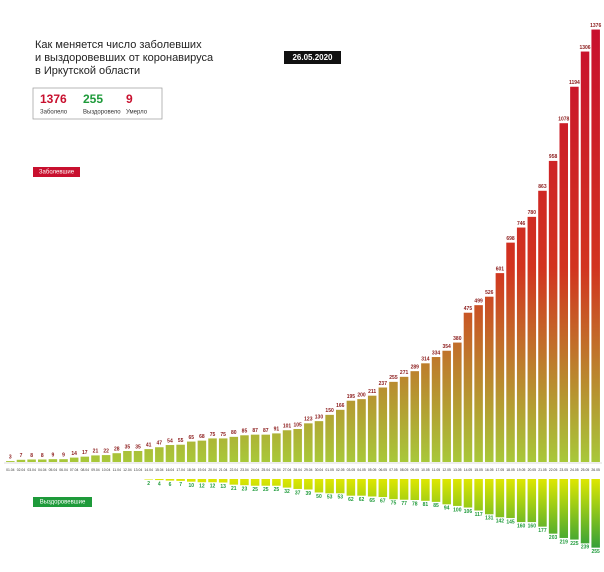 The image size is (604, 572). Describe the element at coordinates (287, 492) in the screenshot. I see `value-label: 32` at that location.